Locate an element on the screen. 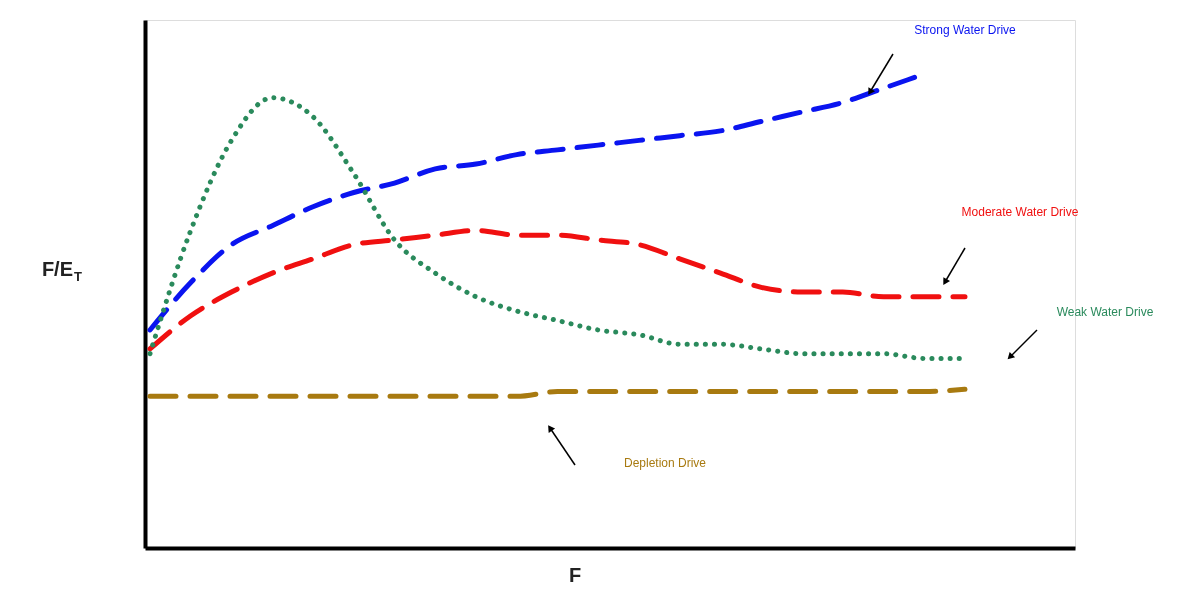 Image resolution: width=1181 pixels, height=589 pixels. text: Depletion Drive is located at coordinates (665, 463).